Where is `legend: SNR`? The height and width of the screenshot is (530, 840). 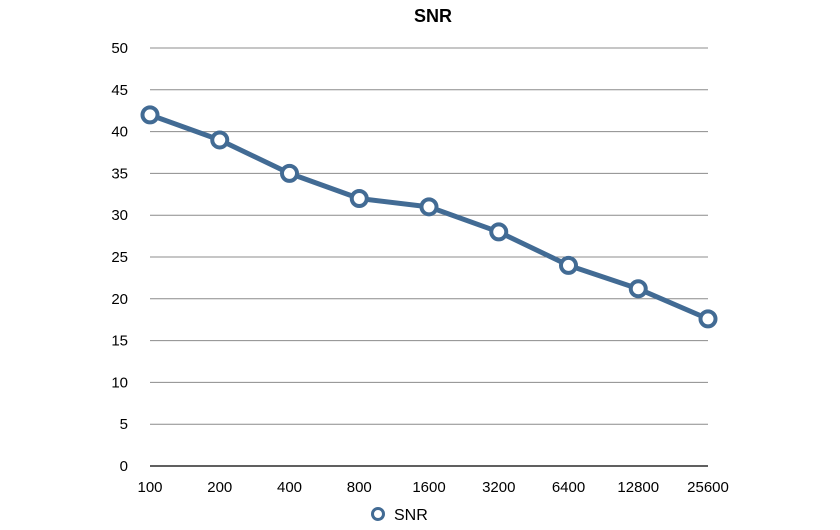 legend: SNR is located at coordinates (399, 515).